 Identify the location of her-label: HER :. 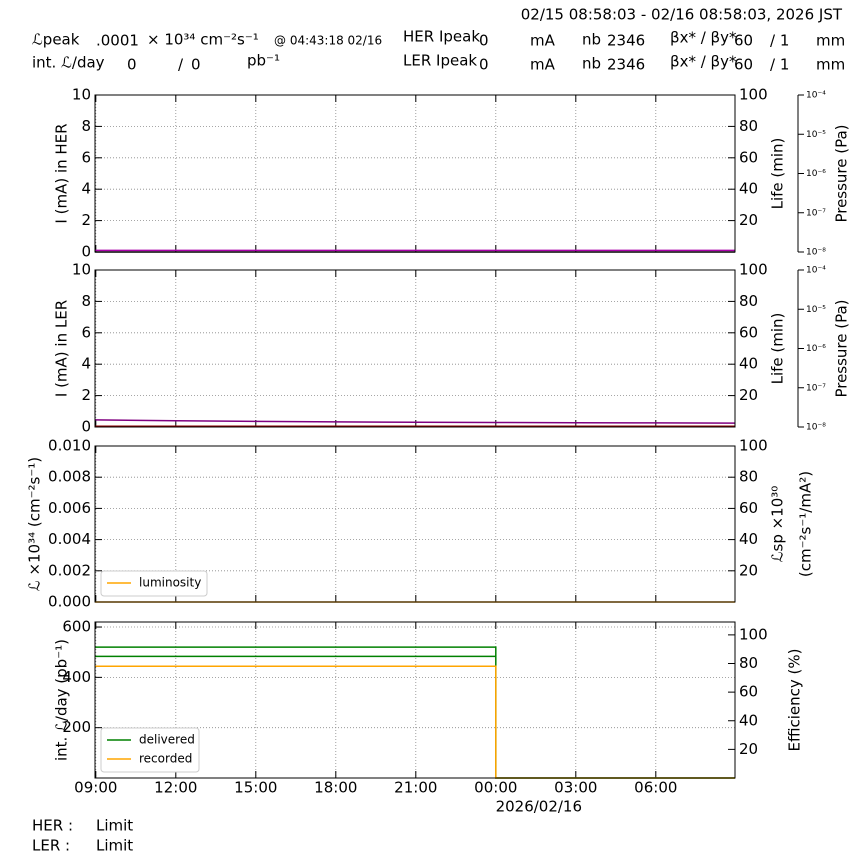
(52, 826).